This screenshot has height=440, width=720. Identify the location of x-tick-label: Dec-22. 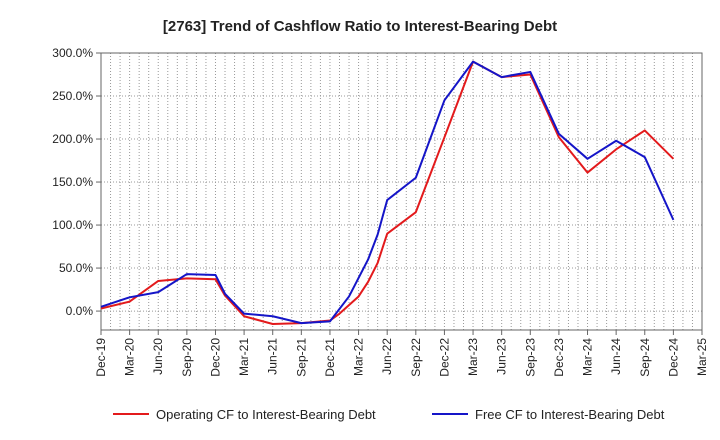
(444, 357).